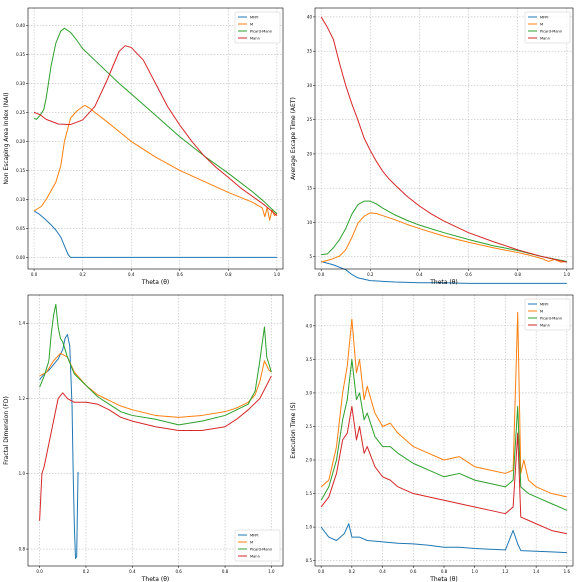  Describe the element at coordinates (22, 323) in the screenshot. I see `y-tick-label: 1.4` at that location.